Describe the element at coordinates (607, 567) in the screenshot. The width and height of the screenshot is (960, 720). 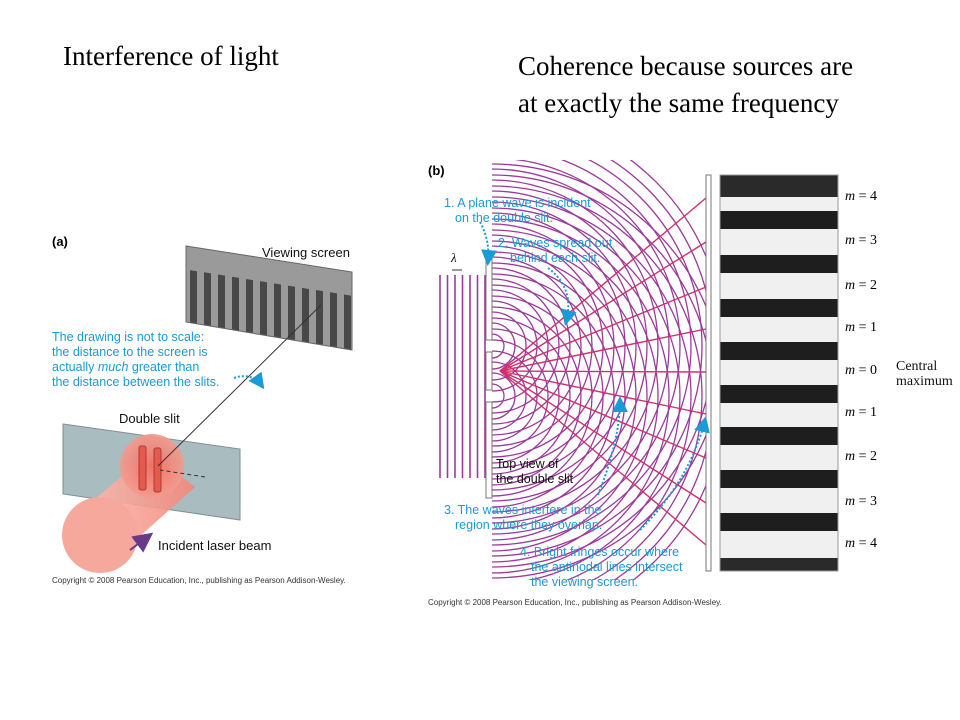
I see `note4-line2: the antinodal lines intersect` at that location.